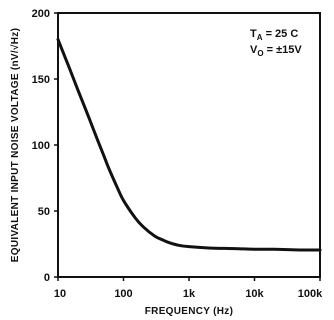 The image size is (334, 320). I want to click on voltage-value: = ±15V, so click(283, 50).